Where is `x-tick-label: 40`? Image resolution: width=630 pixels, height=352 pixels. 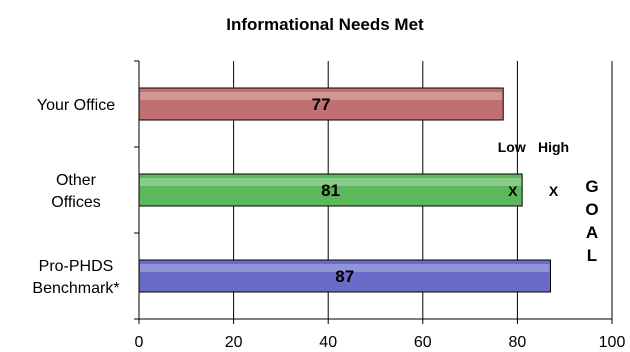 x-tick-label: 40 is located at coordinates (328, 342).